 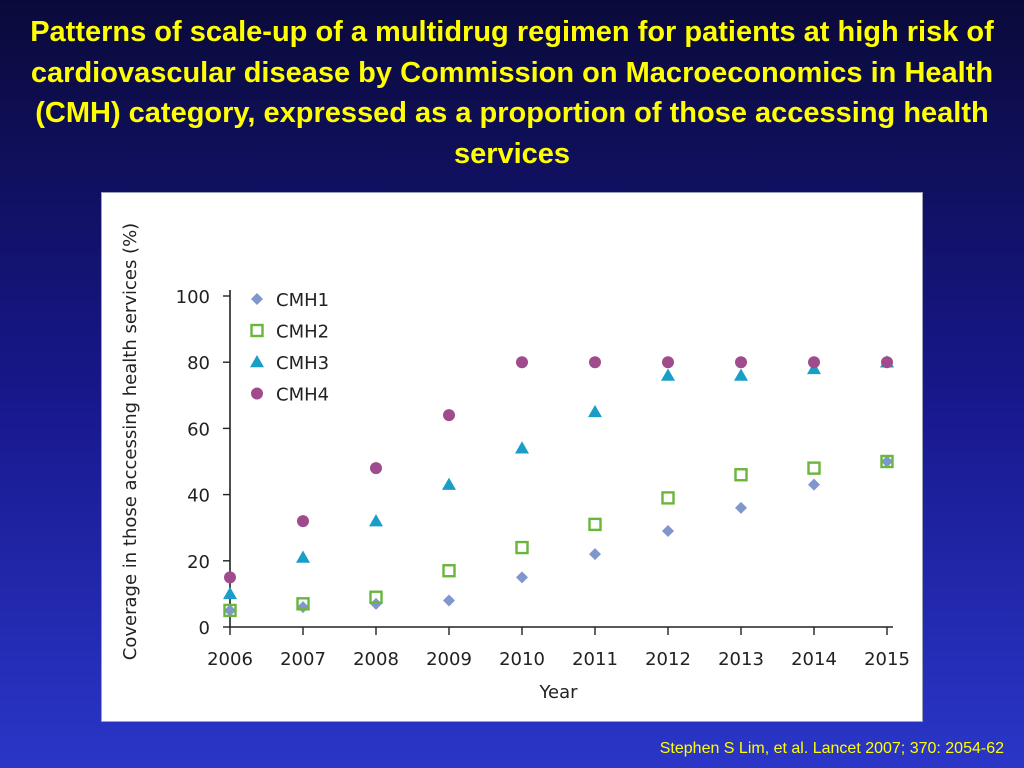 I want to click on x-tick-label: 2014, so click(x=814, y=659).